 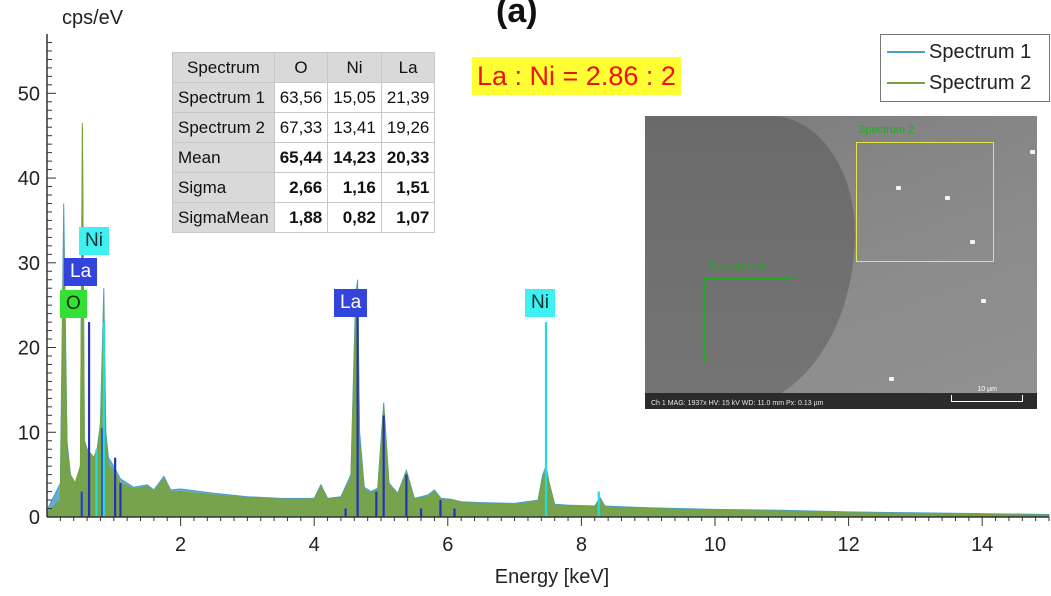 I want to click on row-label: SigmaMean, so click(x=223, y=217).